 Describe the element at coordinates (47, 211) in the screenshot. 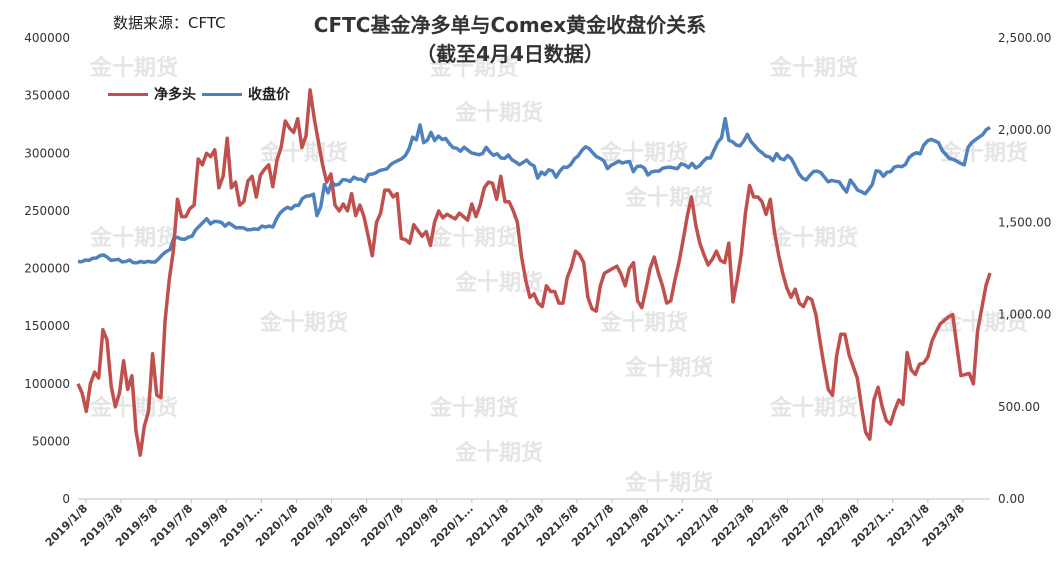

I see `left-tick-label: 250000` at that location.